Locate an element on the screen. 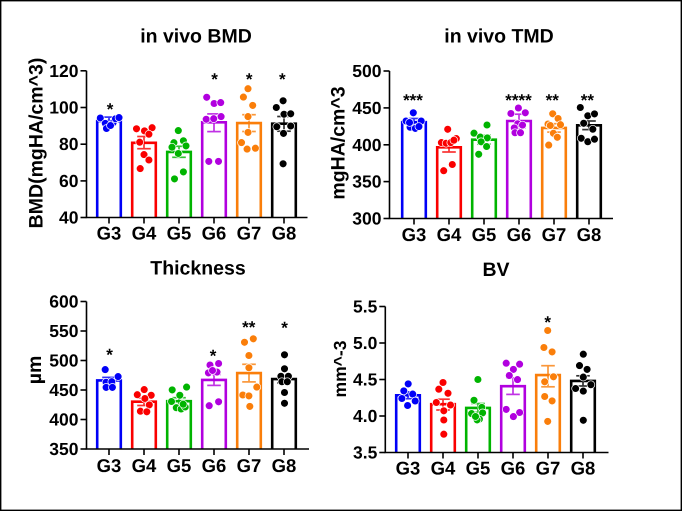  svg-text: mm^-3 is located at coordinates (340, 368).